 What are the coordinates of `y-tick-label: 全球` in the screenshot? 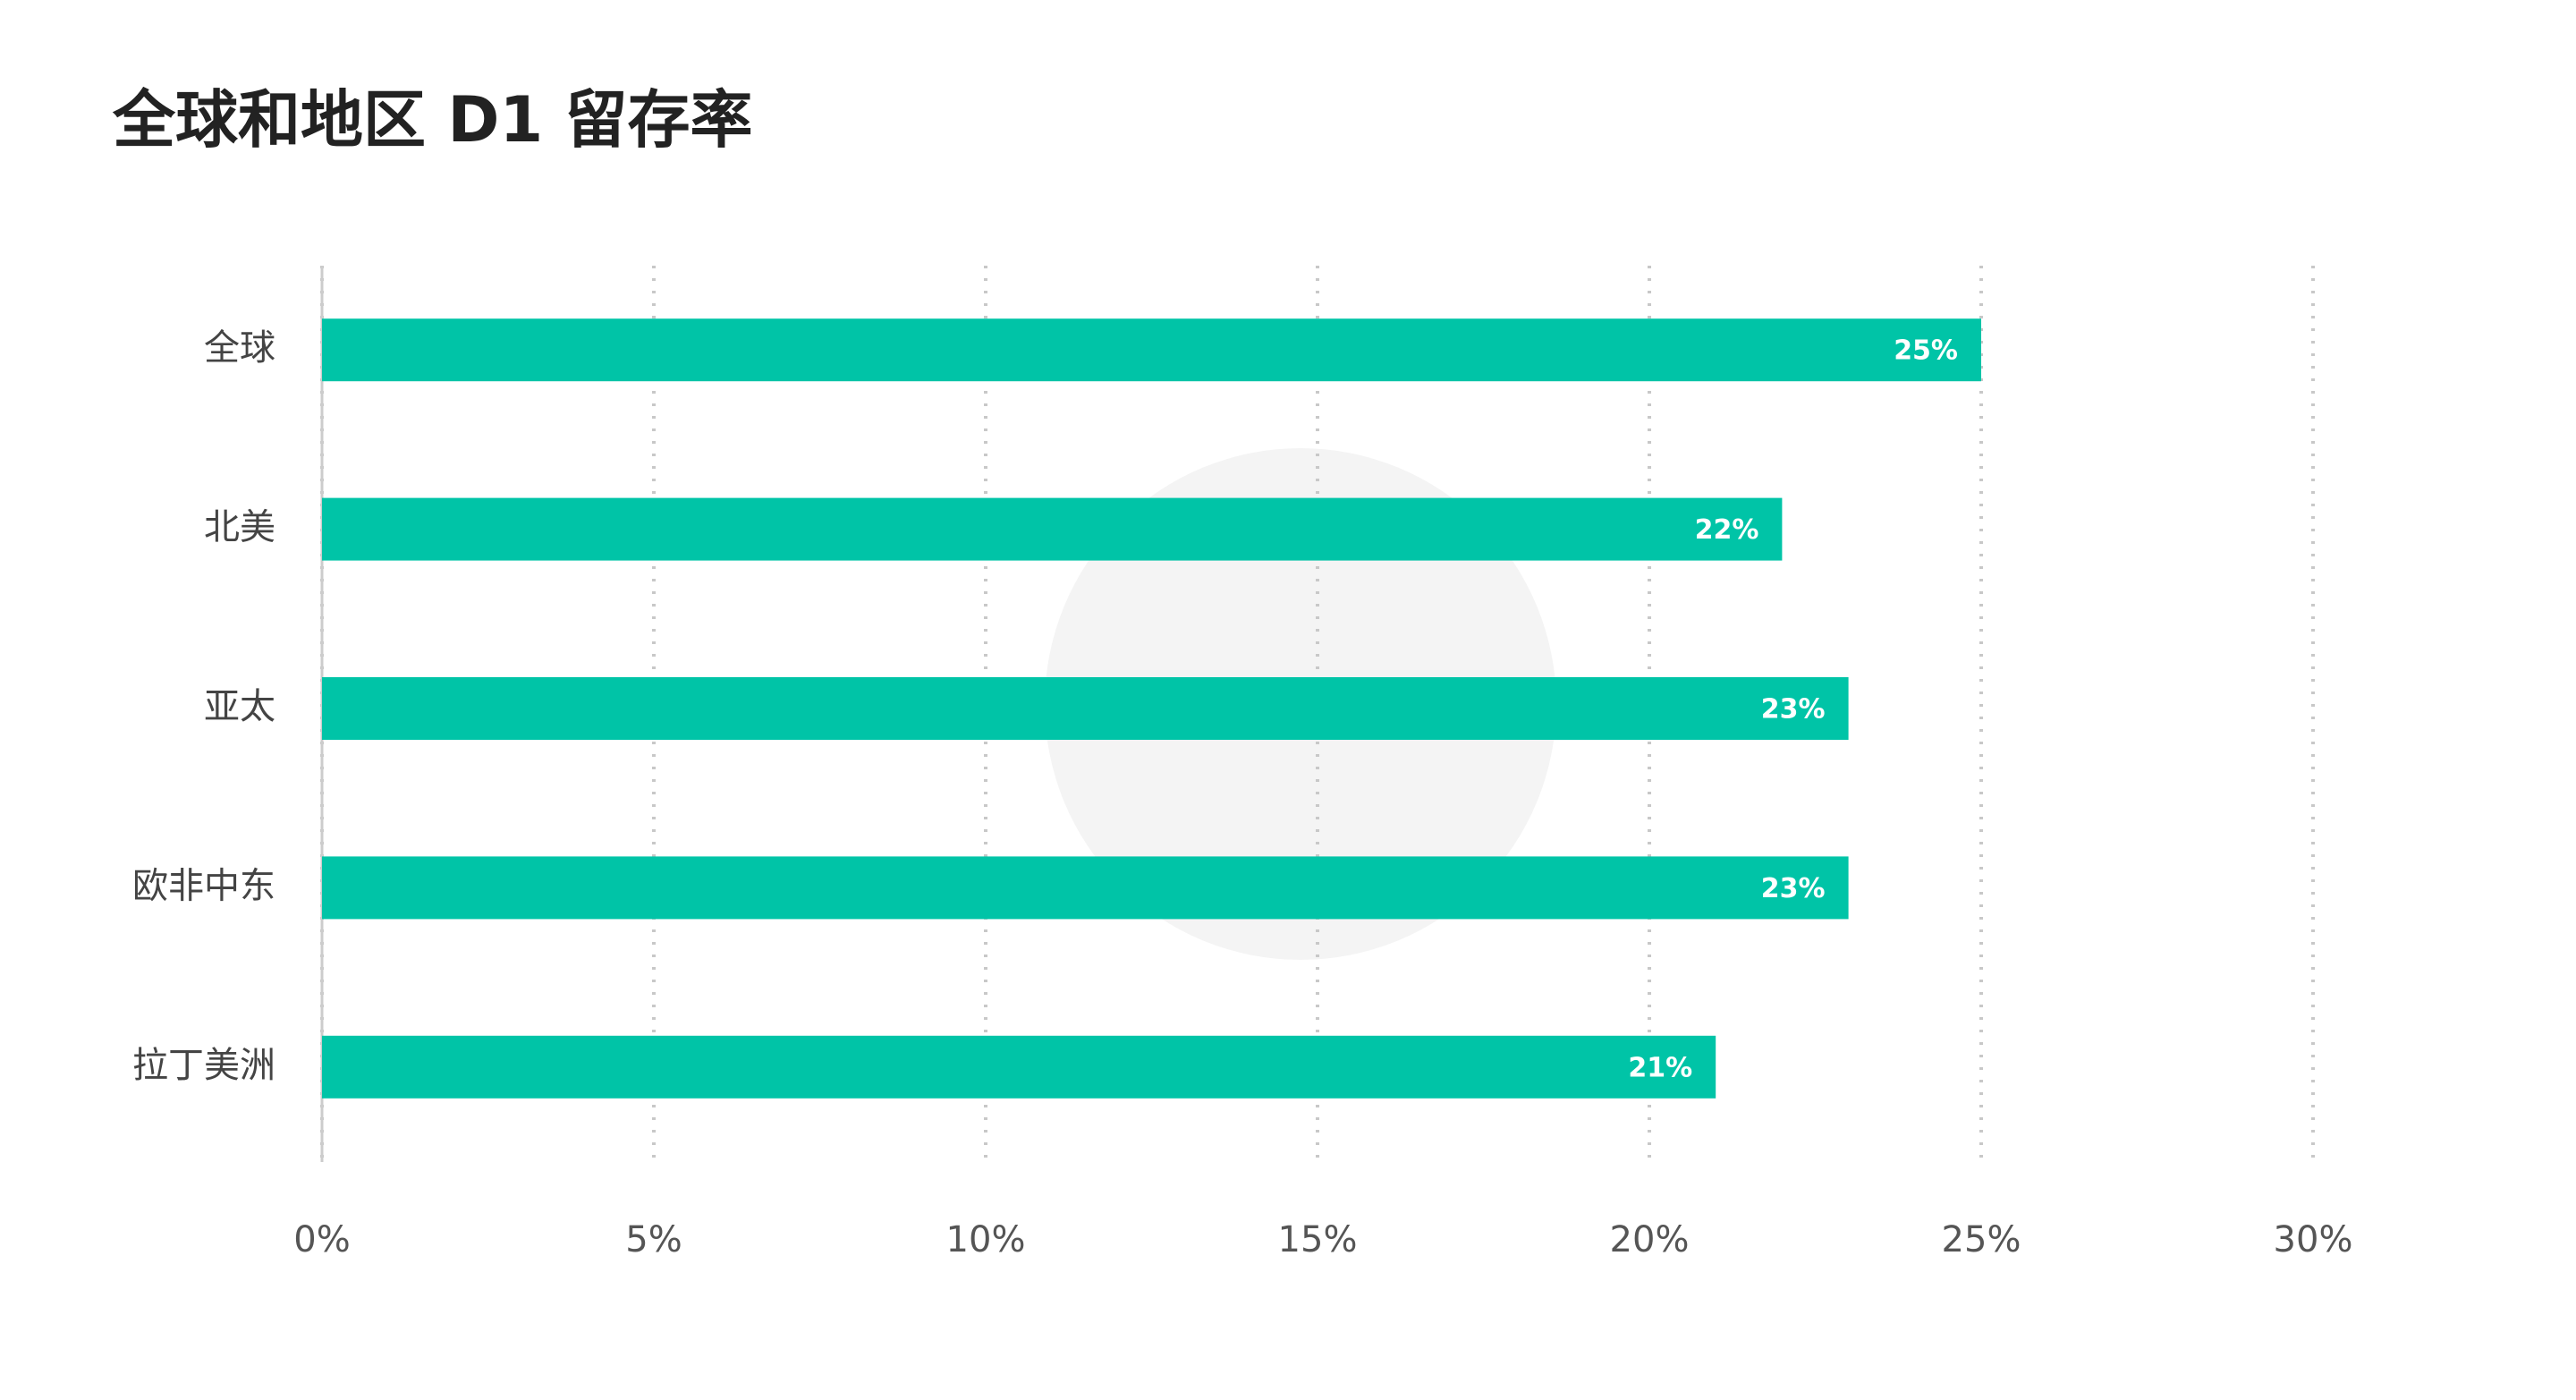 It's located at (239, 348).